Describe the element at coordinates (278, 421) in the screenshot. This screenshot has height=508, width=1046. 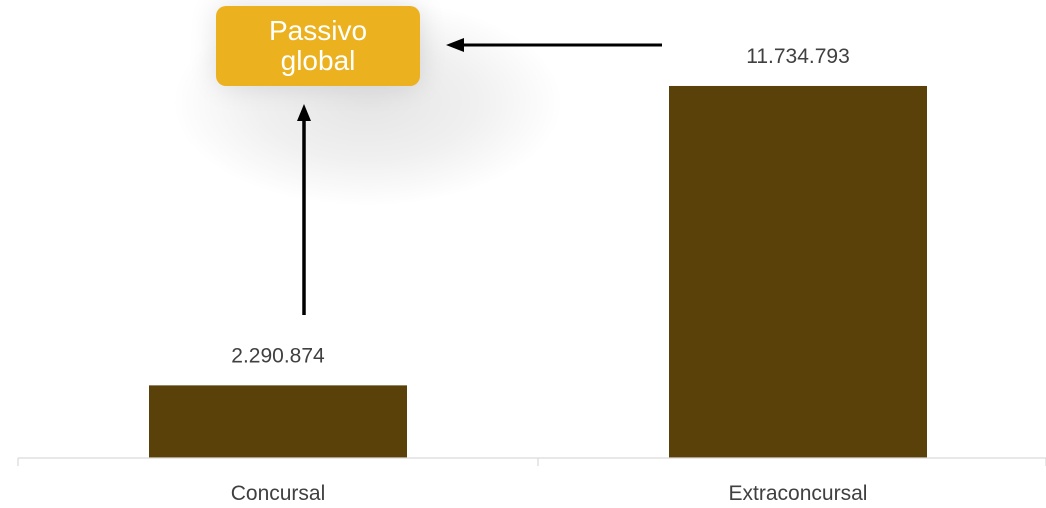
I see `bar-concursal` at that location.